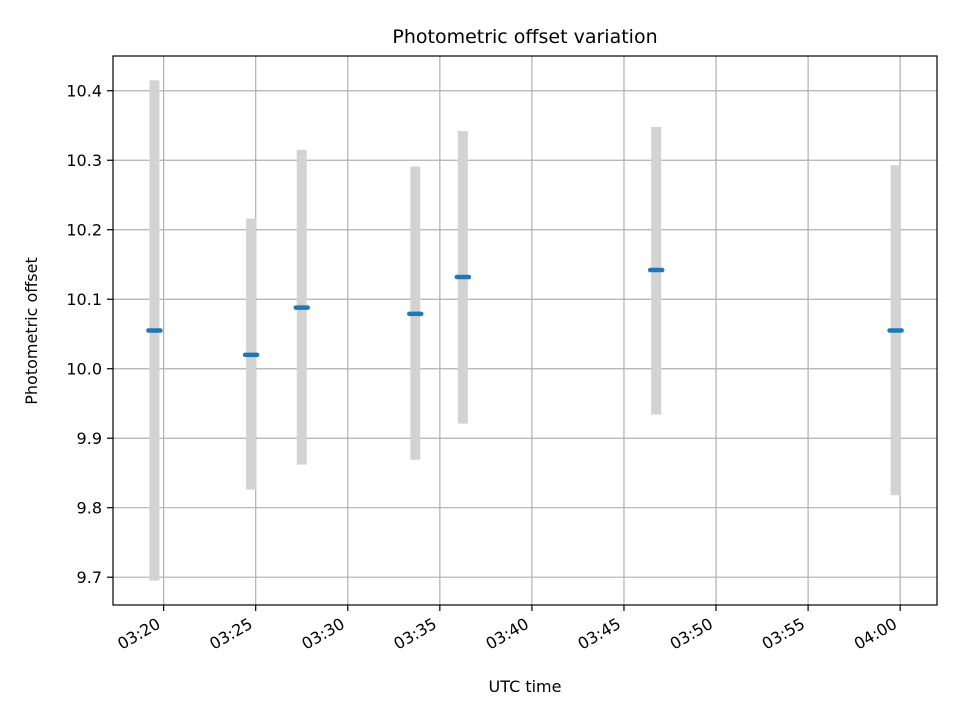 The image size is (960, 720). Describe the element at coordinates (31, 331) in the screenshot. I see `y-axis-label: Photometric offset` at that location.